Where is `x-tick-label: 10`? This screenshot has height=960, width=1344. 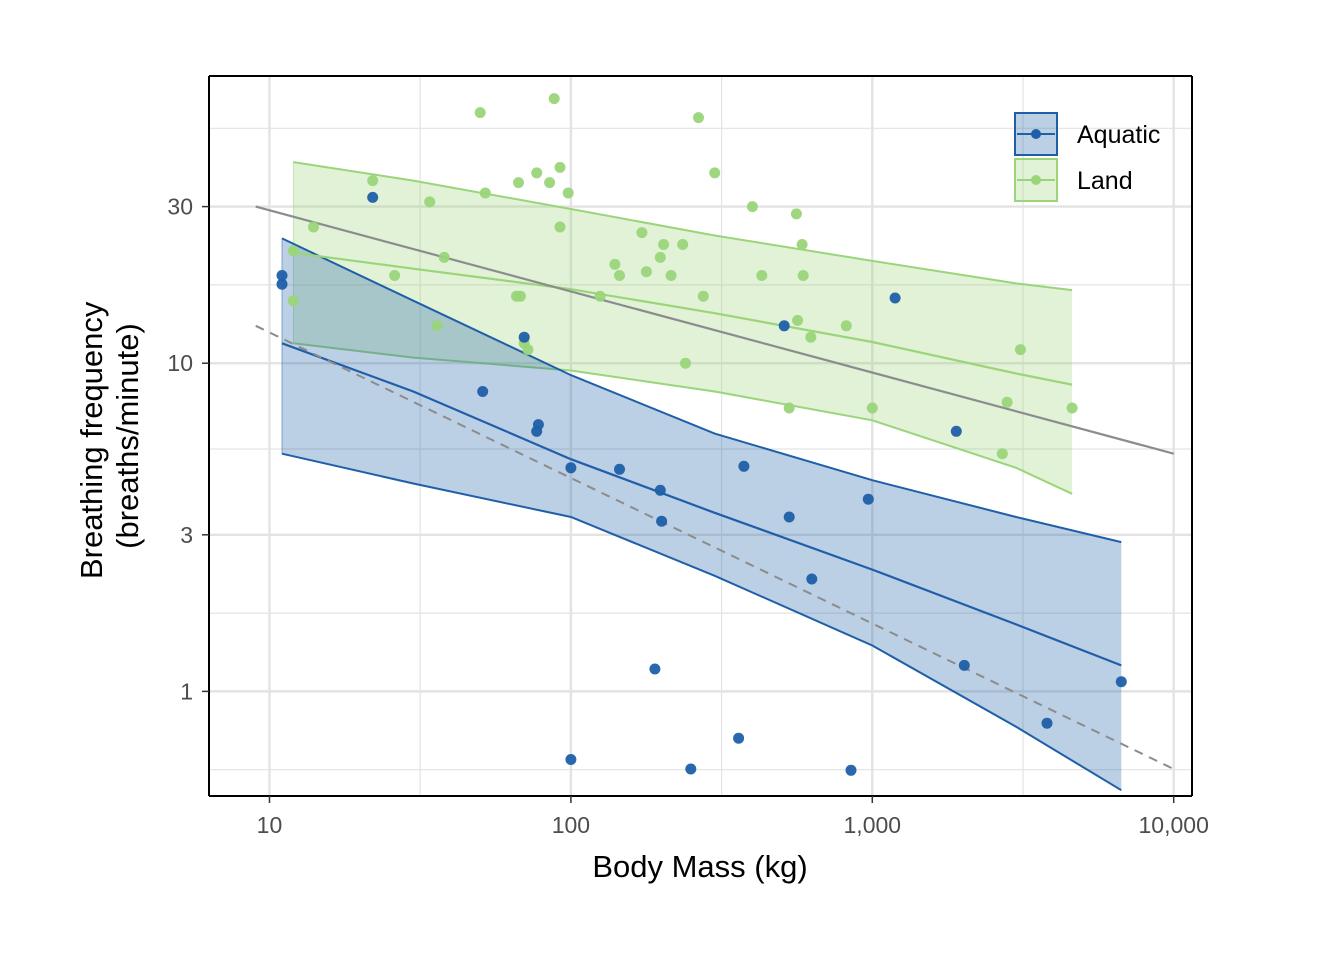 x-tick-label: 10 is located at coordinates (270, 825).